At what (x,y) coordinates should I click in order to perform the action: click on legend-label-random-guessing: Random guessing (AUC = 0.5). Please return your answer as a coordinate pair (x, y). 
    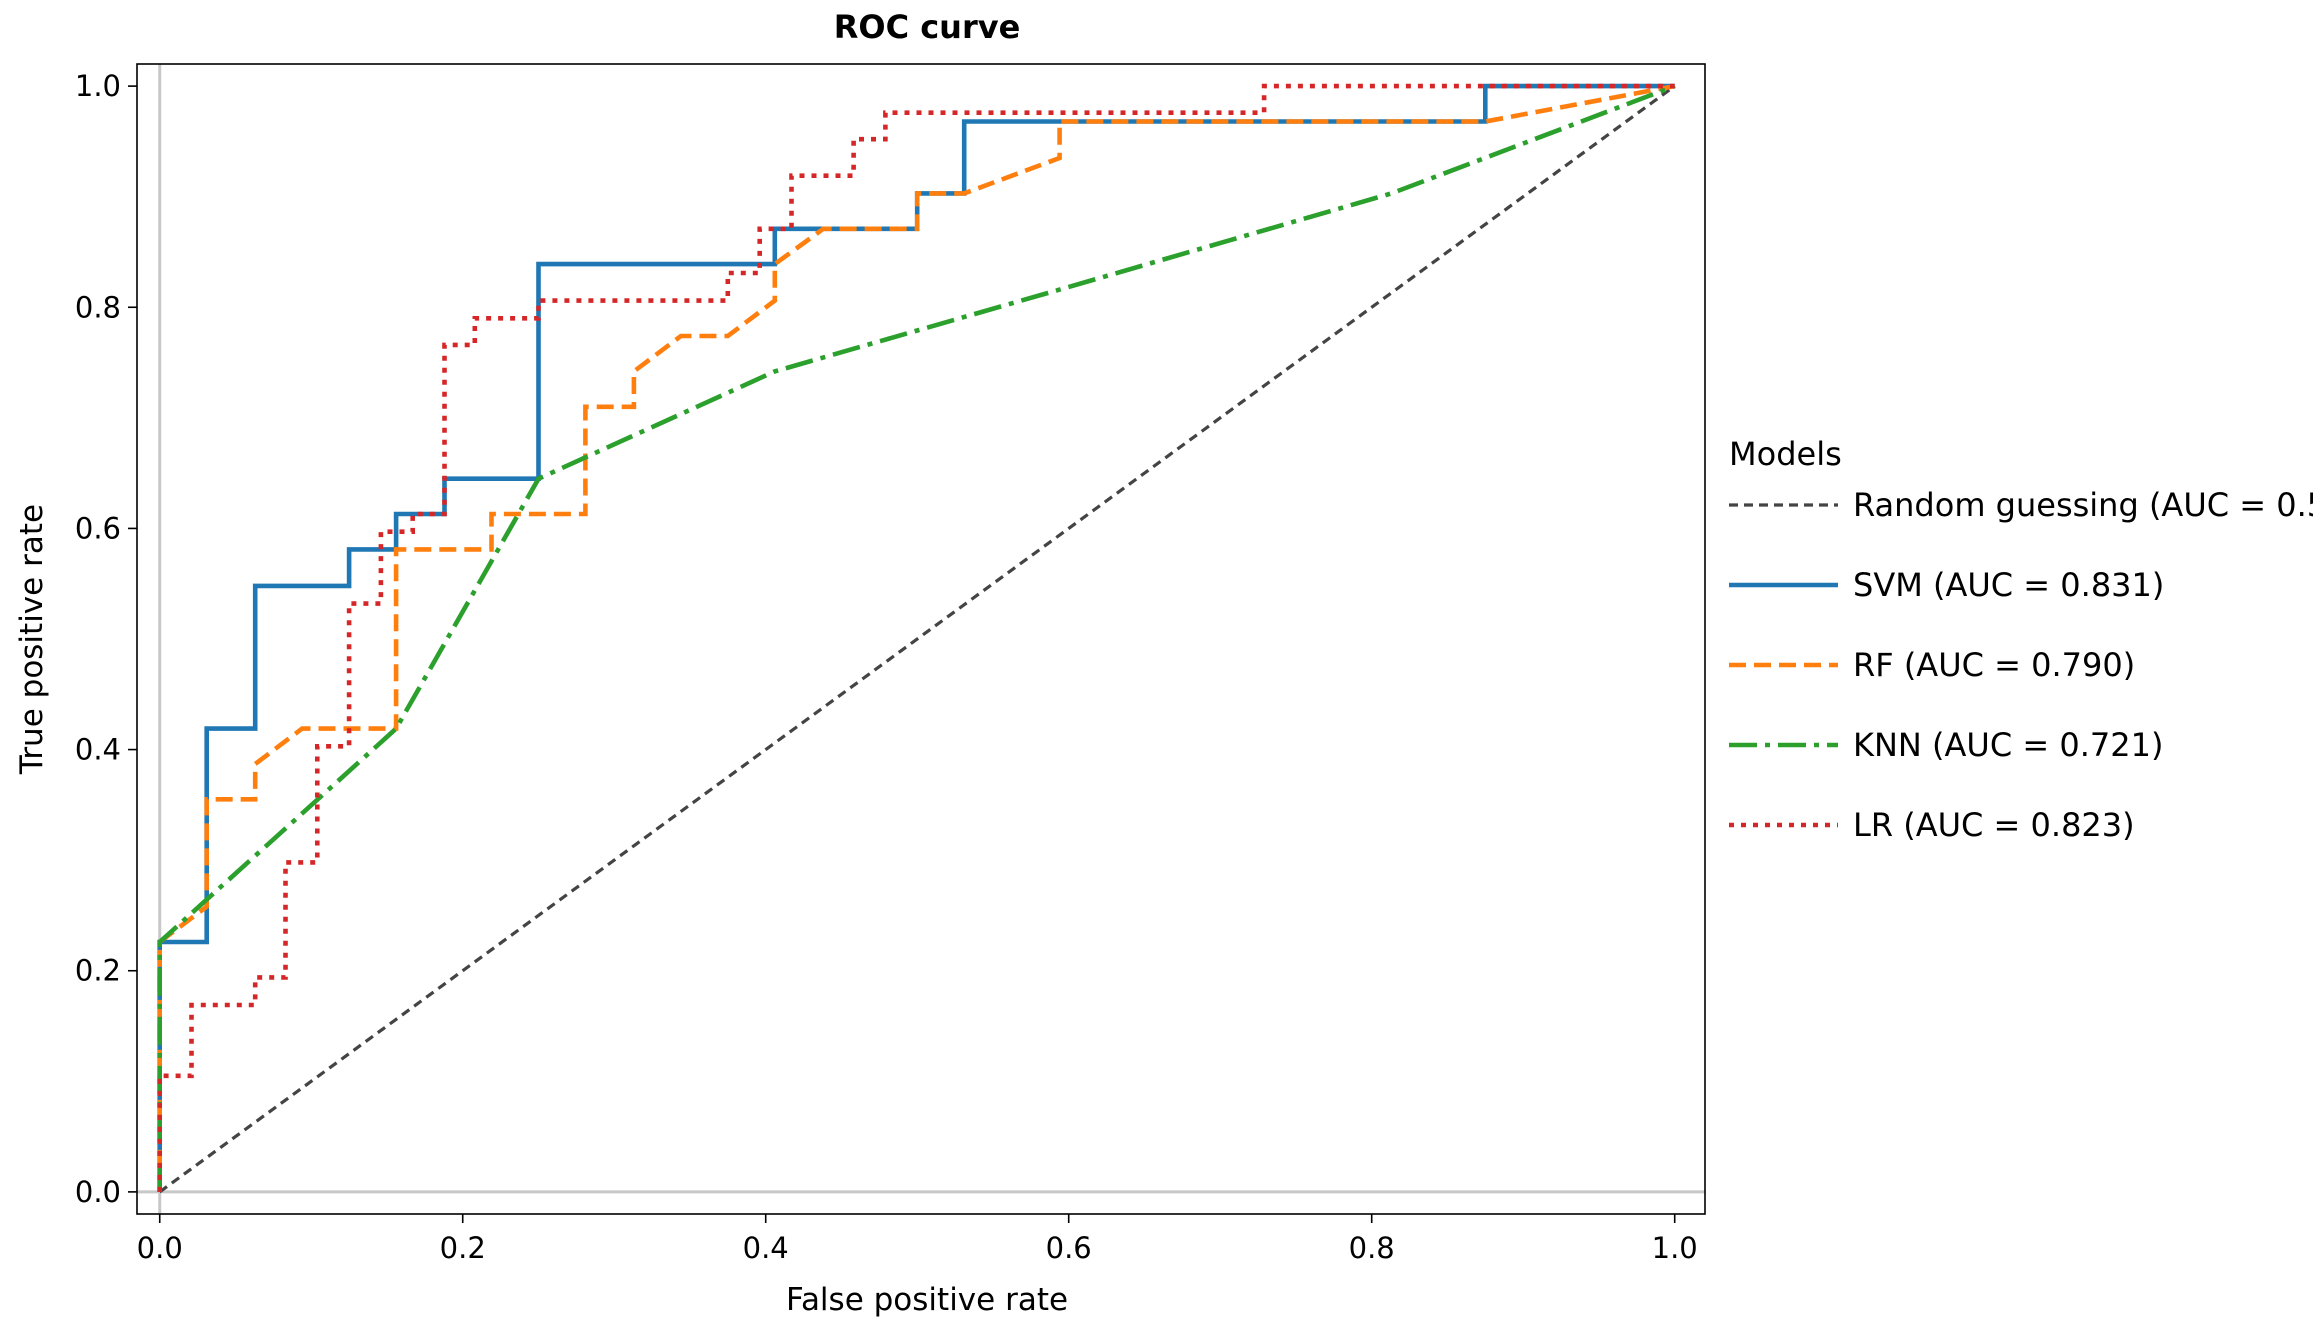
    Looking at the image, I should click on (2083, 505).